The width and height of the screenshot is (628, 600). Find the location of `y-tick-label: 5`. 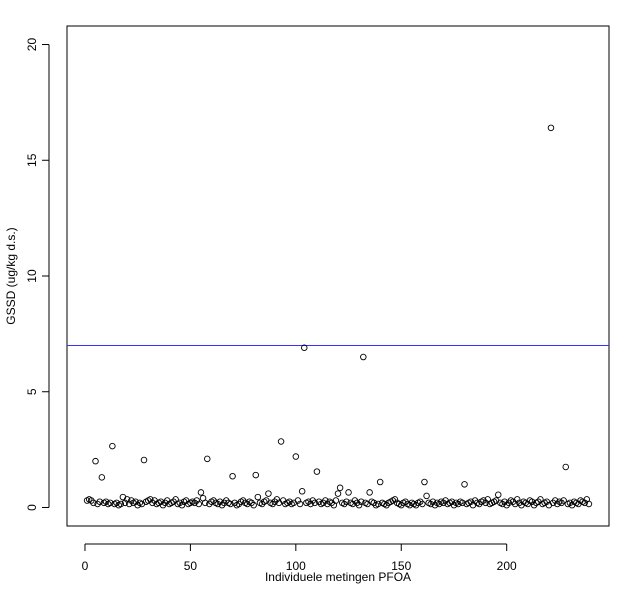

y-tick-label: 5 is located at coordinates (32, 391).